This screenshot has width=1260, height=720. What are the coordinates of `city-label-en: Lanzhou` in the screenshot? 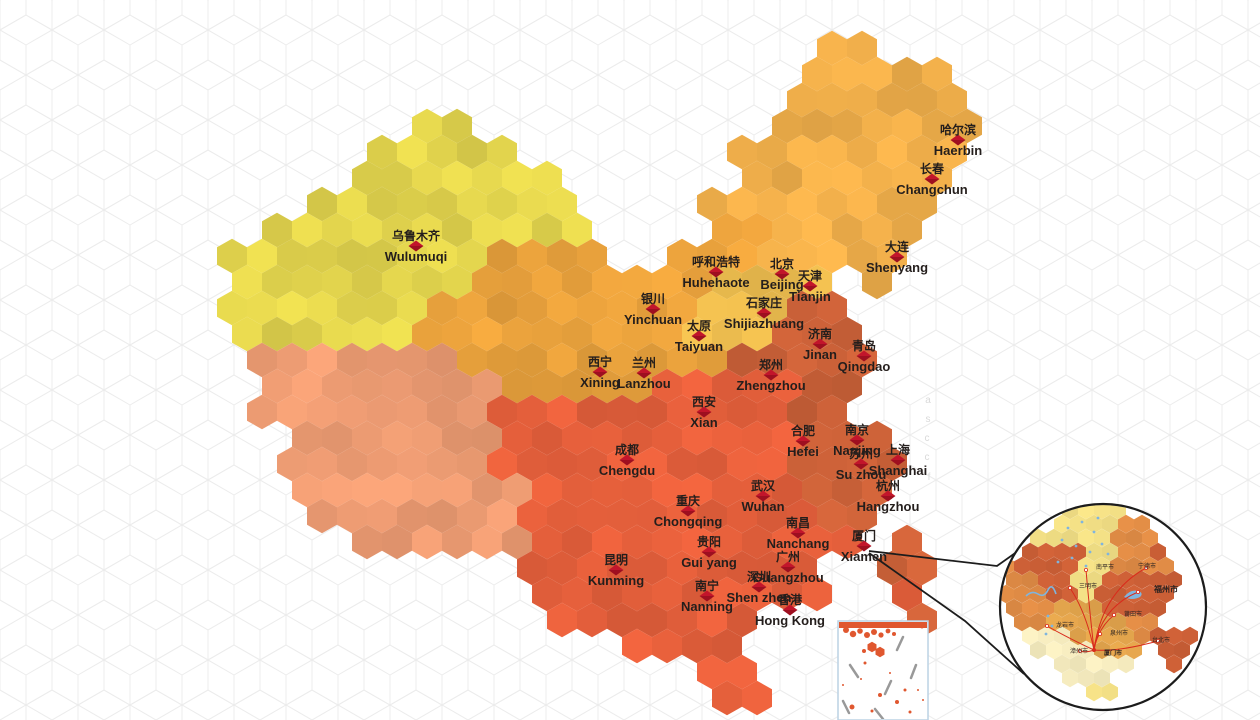 It's located at (643, 383).